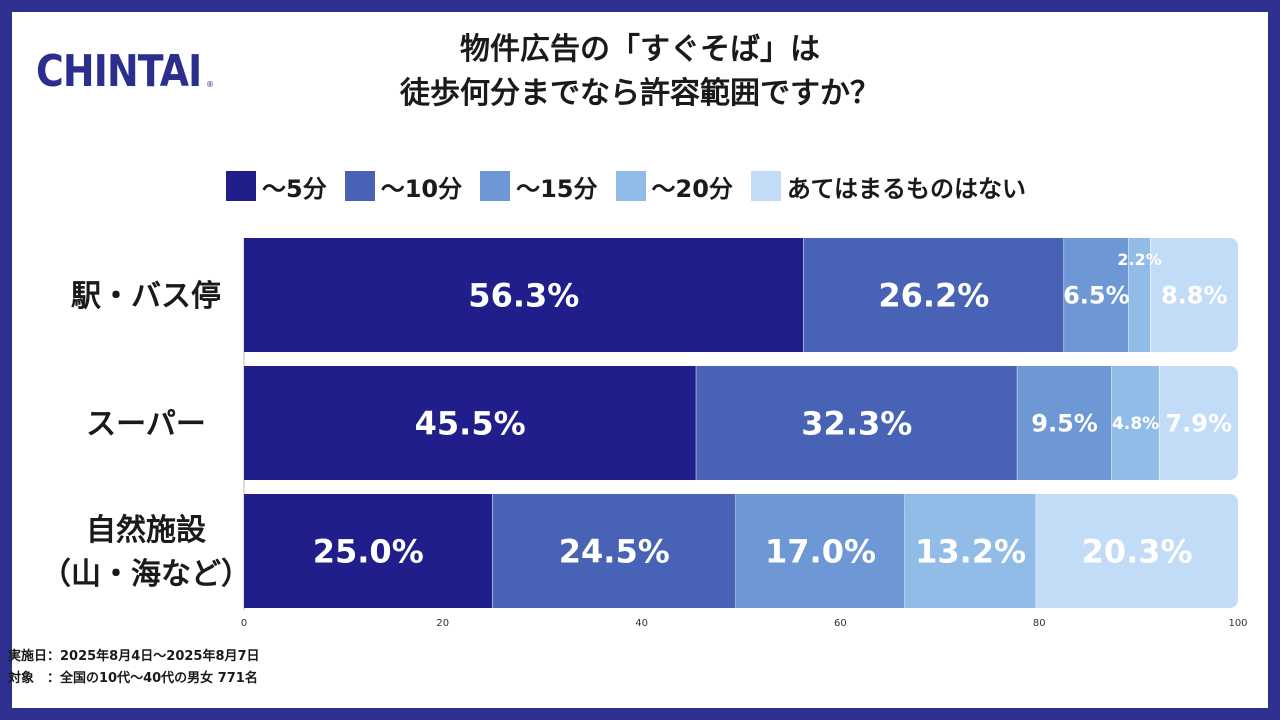 Image resolution: width=1280 pixels, height=720 pixels. I want to click on x-tick-label: 20, so click(442, 623).